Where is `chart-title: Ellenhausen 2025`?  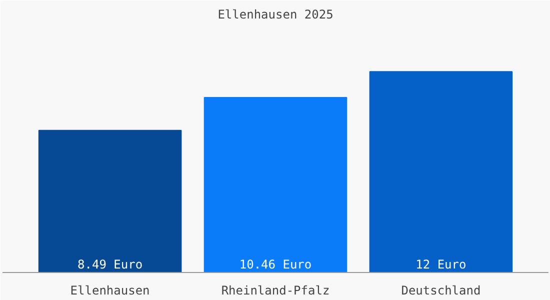 chart-title: Ellenhausen 2025 is located at coordinates (276, 15).